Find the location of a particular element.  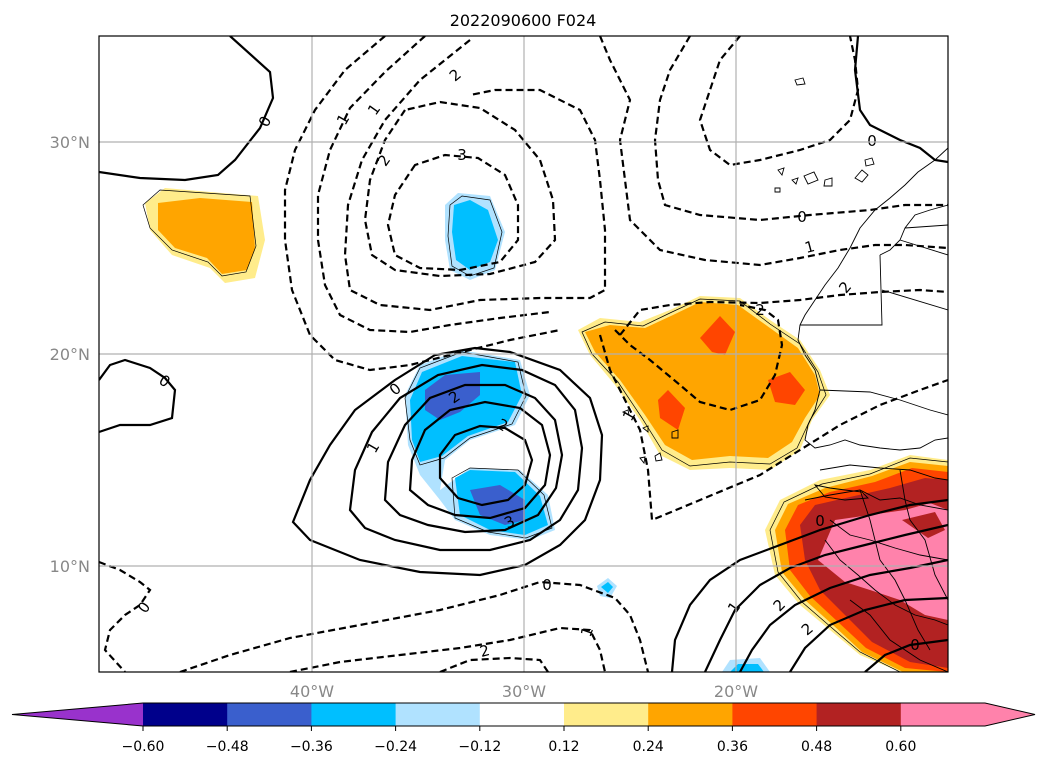

colorbar-tick-label: 0.36 is located at coordinates (732, 747).